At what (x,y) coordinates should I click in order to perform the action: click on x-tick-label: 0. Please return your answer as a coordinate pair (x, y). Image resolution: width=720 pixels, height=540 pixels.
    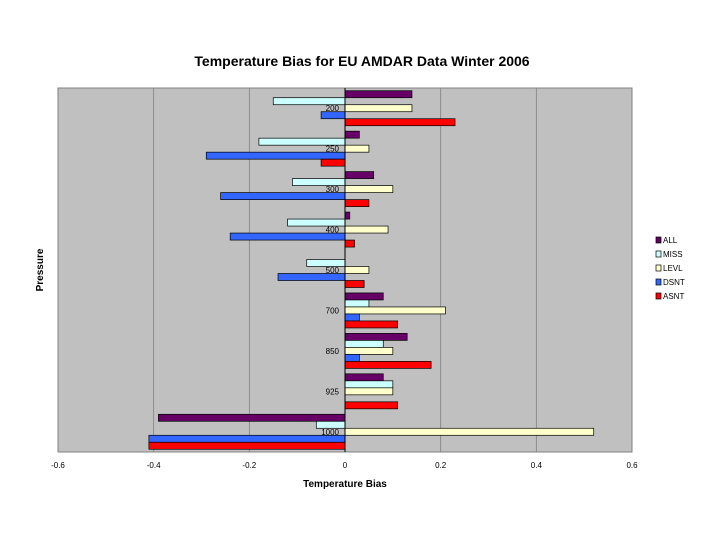
    Looking at the image, I should click on (345, 465).